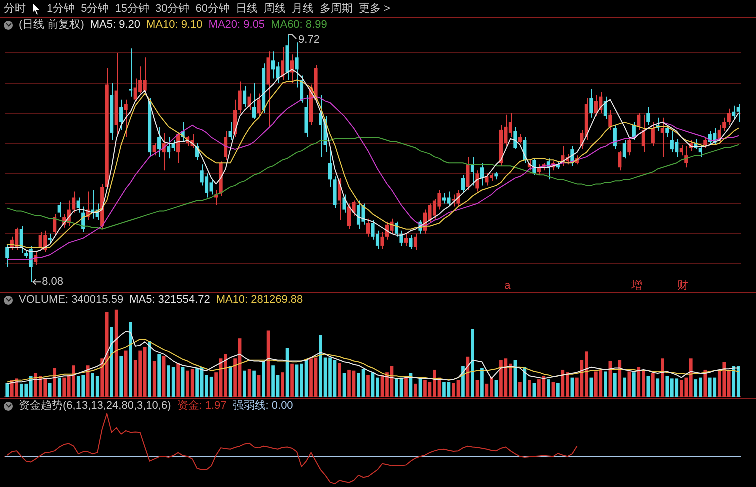 The width and height of the screenshot is (756, 487). Describe the element at coordinates (61, 9) in the screenshot. I see `text: 1分钟` at that location.